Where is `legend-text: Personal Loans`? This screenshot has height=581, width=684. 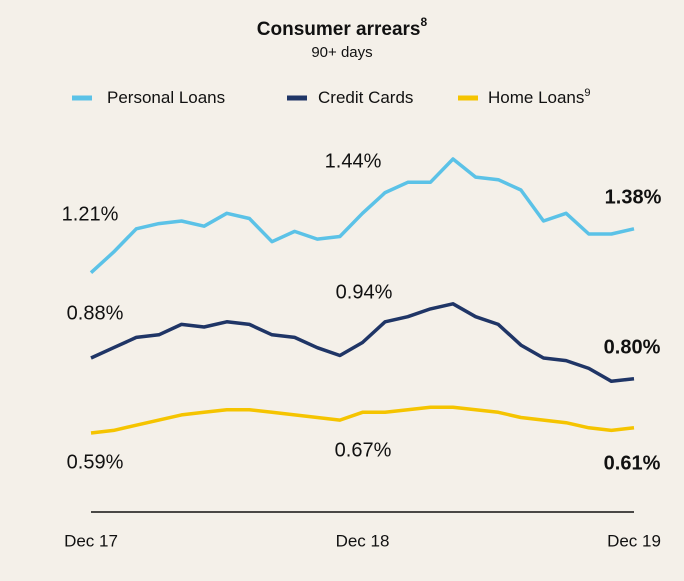 legend-text: Personal Loans is located at coordinates (166, 97).